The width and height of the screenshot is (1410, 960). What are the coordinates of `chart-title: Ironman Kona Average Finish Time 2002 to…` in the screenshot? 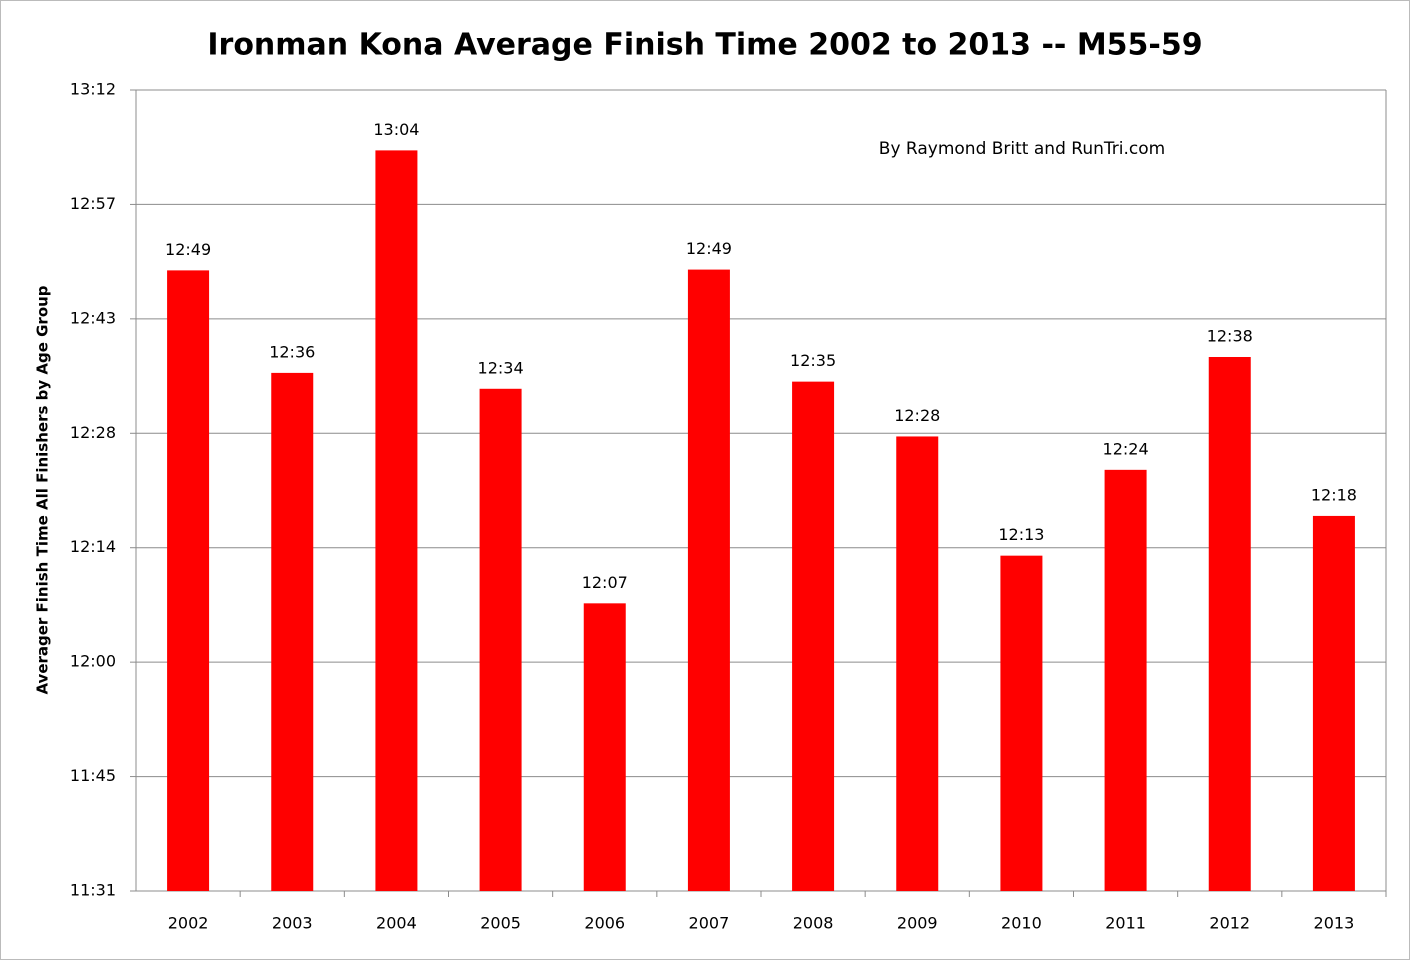 It's located at (704, 45).